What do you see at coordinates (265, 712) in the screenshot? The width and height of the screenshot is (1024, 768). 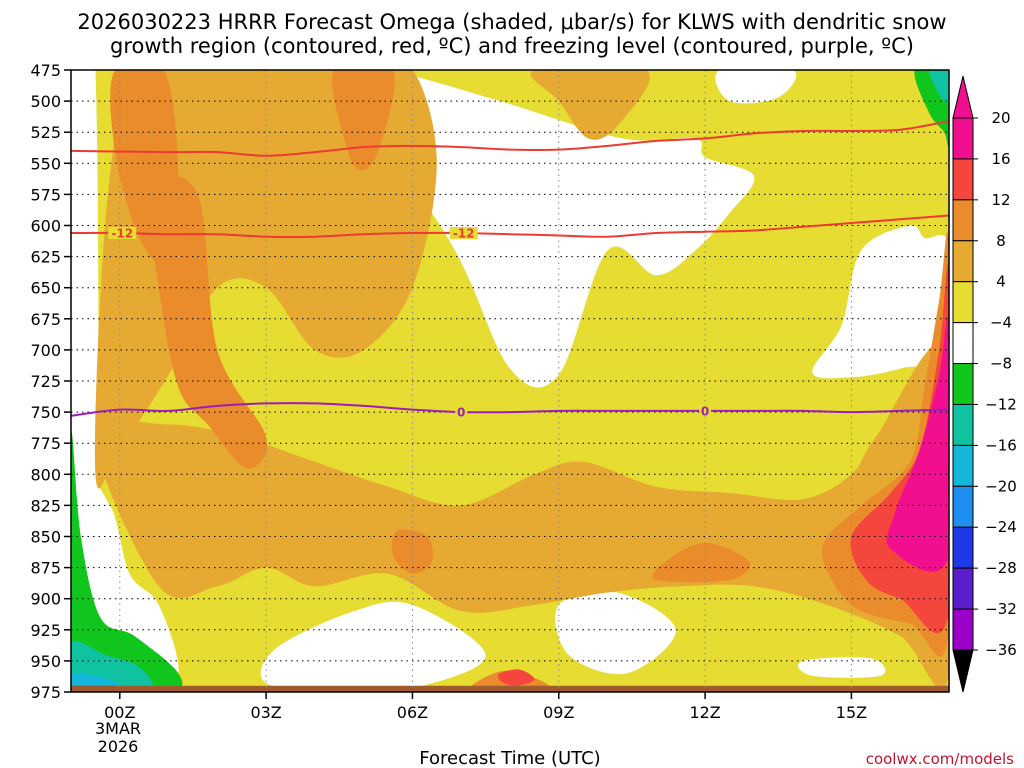 I see `x-tick-label-03Z: 03Z` at bounding box center [265, 712].